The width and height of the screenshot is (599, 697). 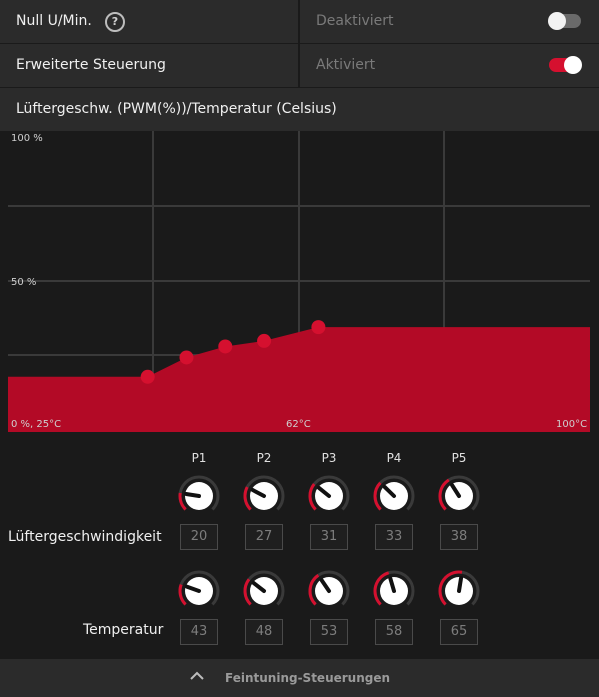 I want to click on fan-speed-value-p2: 27, so click(x=264, y=537).